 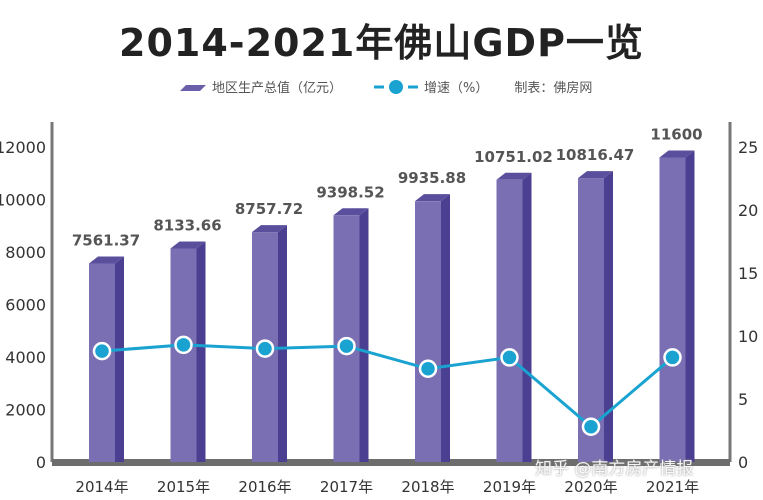 I want to click on legend-line-swatch, so click(x=396, y=86).